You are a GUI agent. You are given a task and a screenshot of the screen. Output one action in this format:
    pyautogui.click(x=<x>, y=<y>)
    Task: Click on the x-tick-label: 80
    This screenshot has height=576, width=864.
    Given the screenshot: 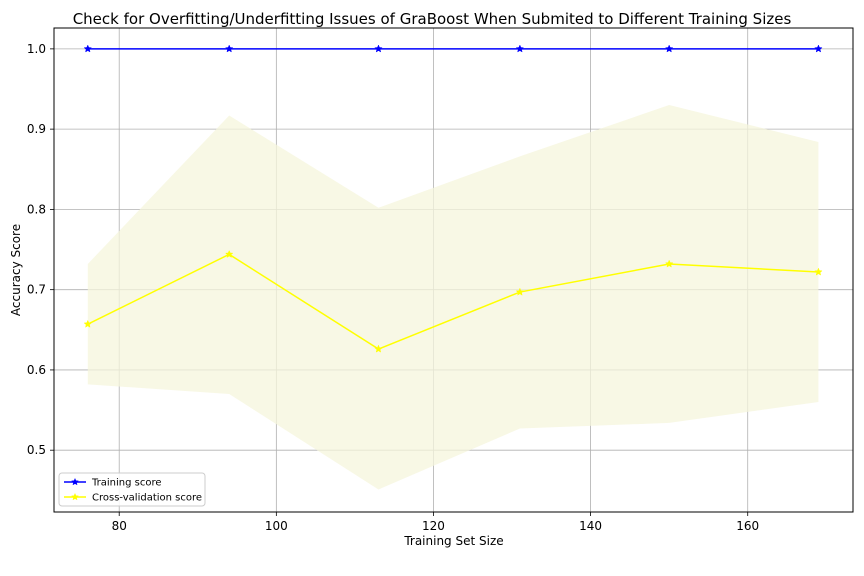 What is the action you would take?
    pyautogui.click(x=119, y=526)
    